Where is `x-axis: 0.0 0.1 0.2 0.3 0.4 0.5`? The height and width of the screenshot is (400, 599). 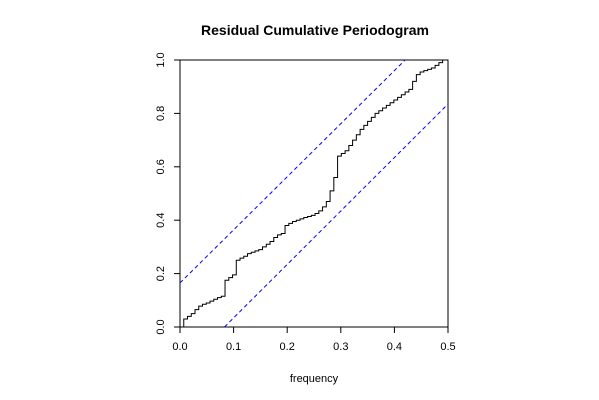 x-axis: 0.0 0.1 0.2 0.3 0.4 0.5 is located at coordinates (314, 340).